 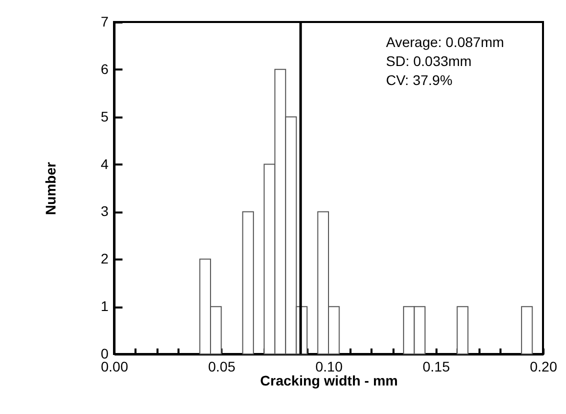 I want to click on annotation: SD: 0.033mm, so click(x=429, y=61).